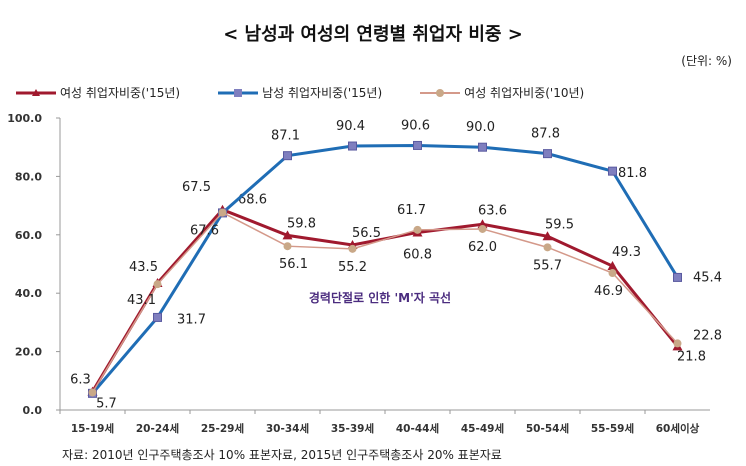  What do you see at coordinates (547, 428) in the screenshot?
I see `x-tick-label: 50-54세` at bounding box center [547, 428].